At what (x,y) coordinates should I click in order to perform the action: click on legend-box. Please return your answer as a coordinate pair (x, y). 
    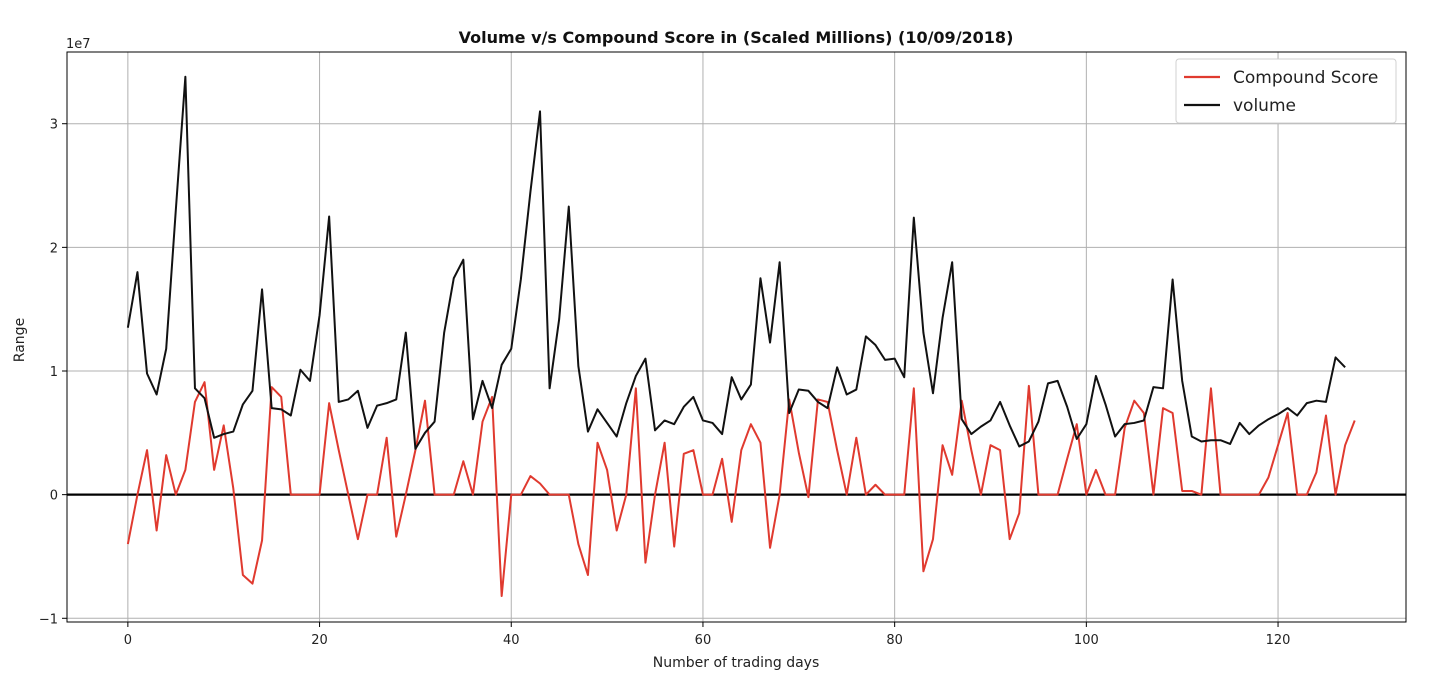
    Looking at the image, I should click on (1286, 91).